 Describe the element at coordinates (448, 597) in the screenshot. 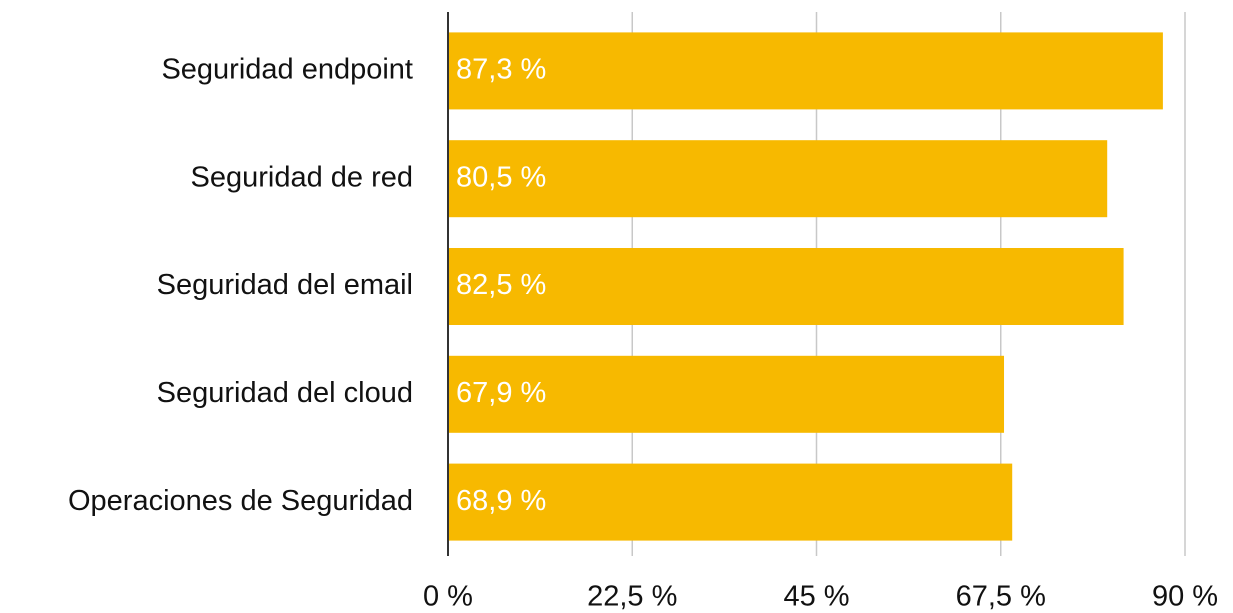

I see `x-tick-label: 0 %` at that location.